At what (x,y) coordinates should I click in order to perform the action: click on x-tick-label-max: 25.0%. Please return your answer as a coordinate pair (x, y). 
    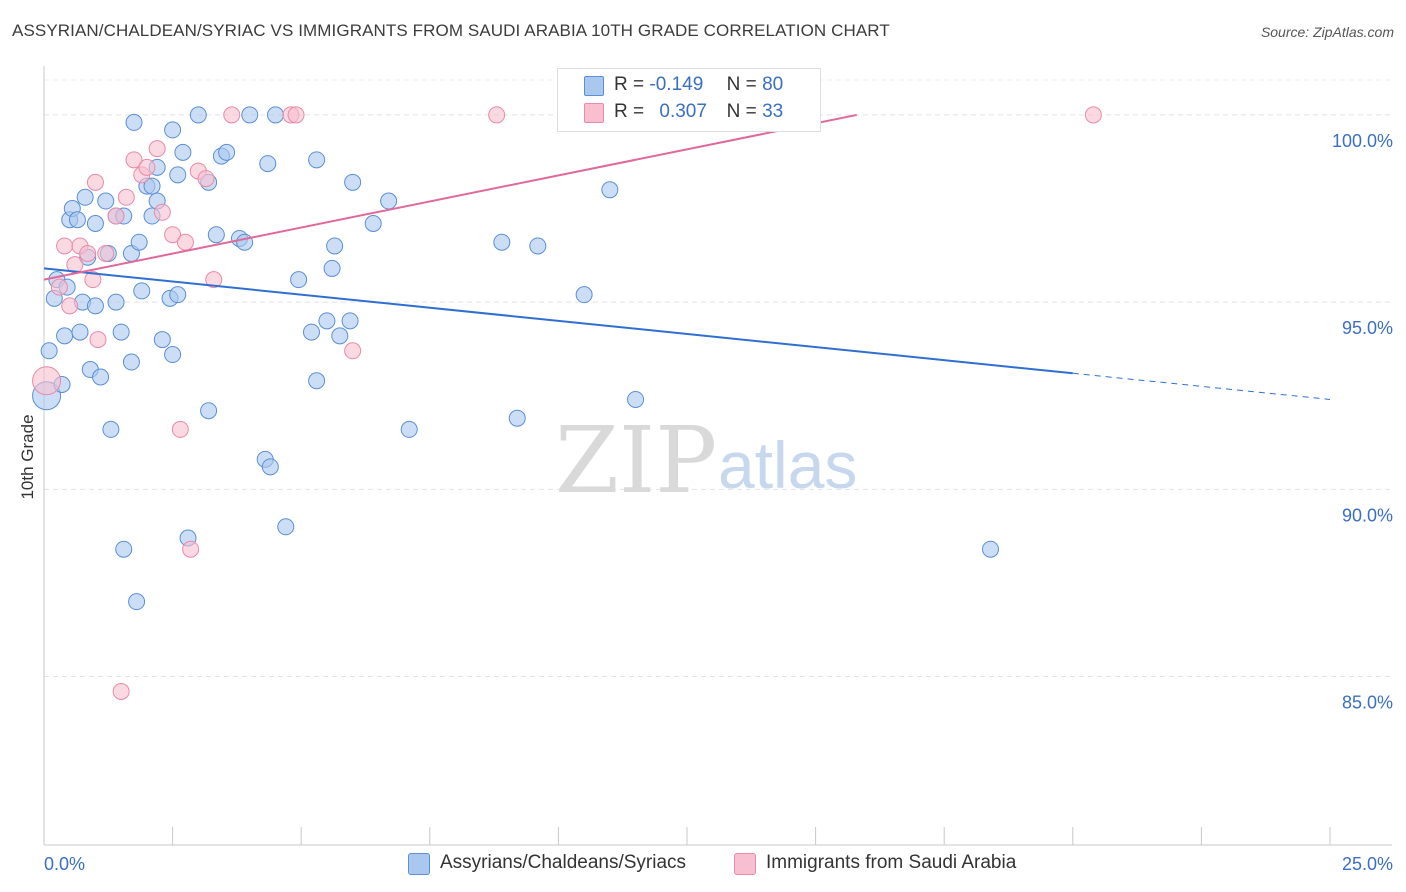
    Looking at the image, I should click on (1367, 864).